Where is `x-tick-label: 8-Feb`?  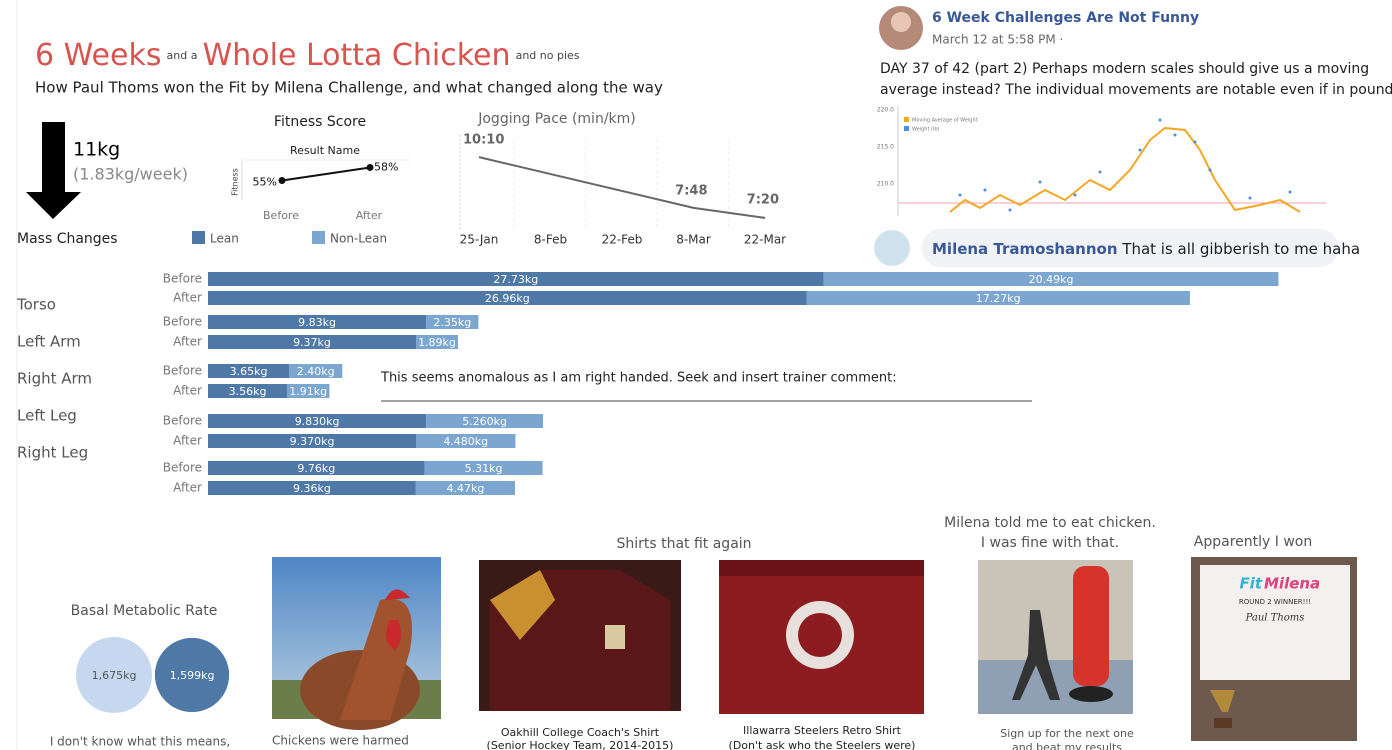 x-tick-label: 8-Feb is located at coordinates (550, 240).